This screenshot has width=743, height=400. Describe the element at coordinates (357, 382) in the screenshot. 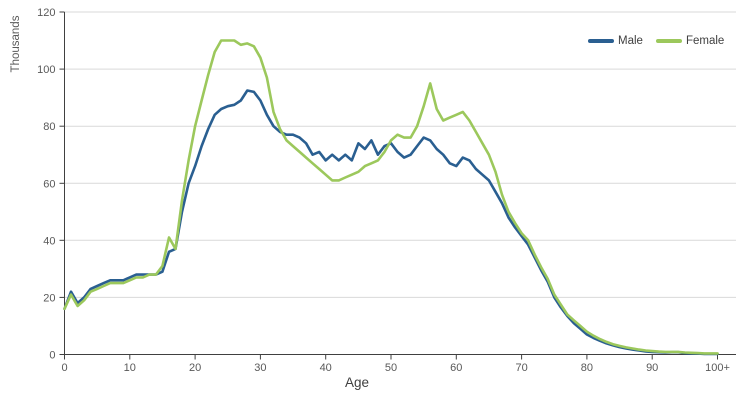

I see `x-axis-title: Age` at that location.